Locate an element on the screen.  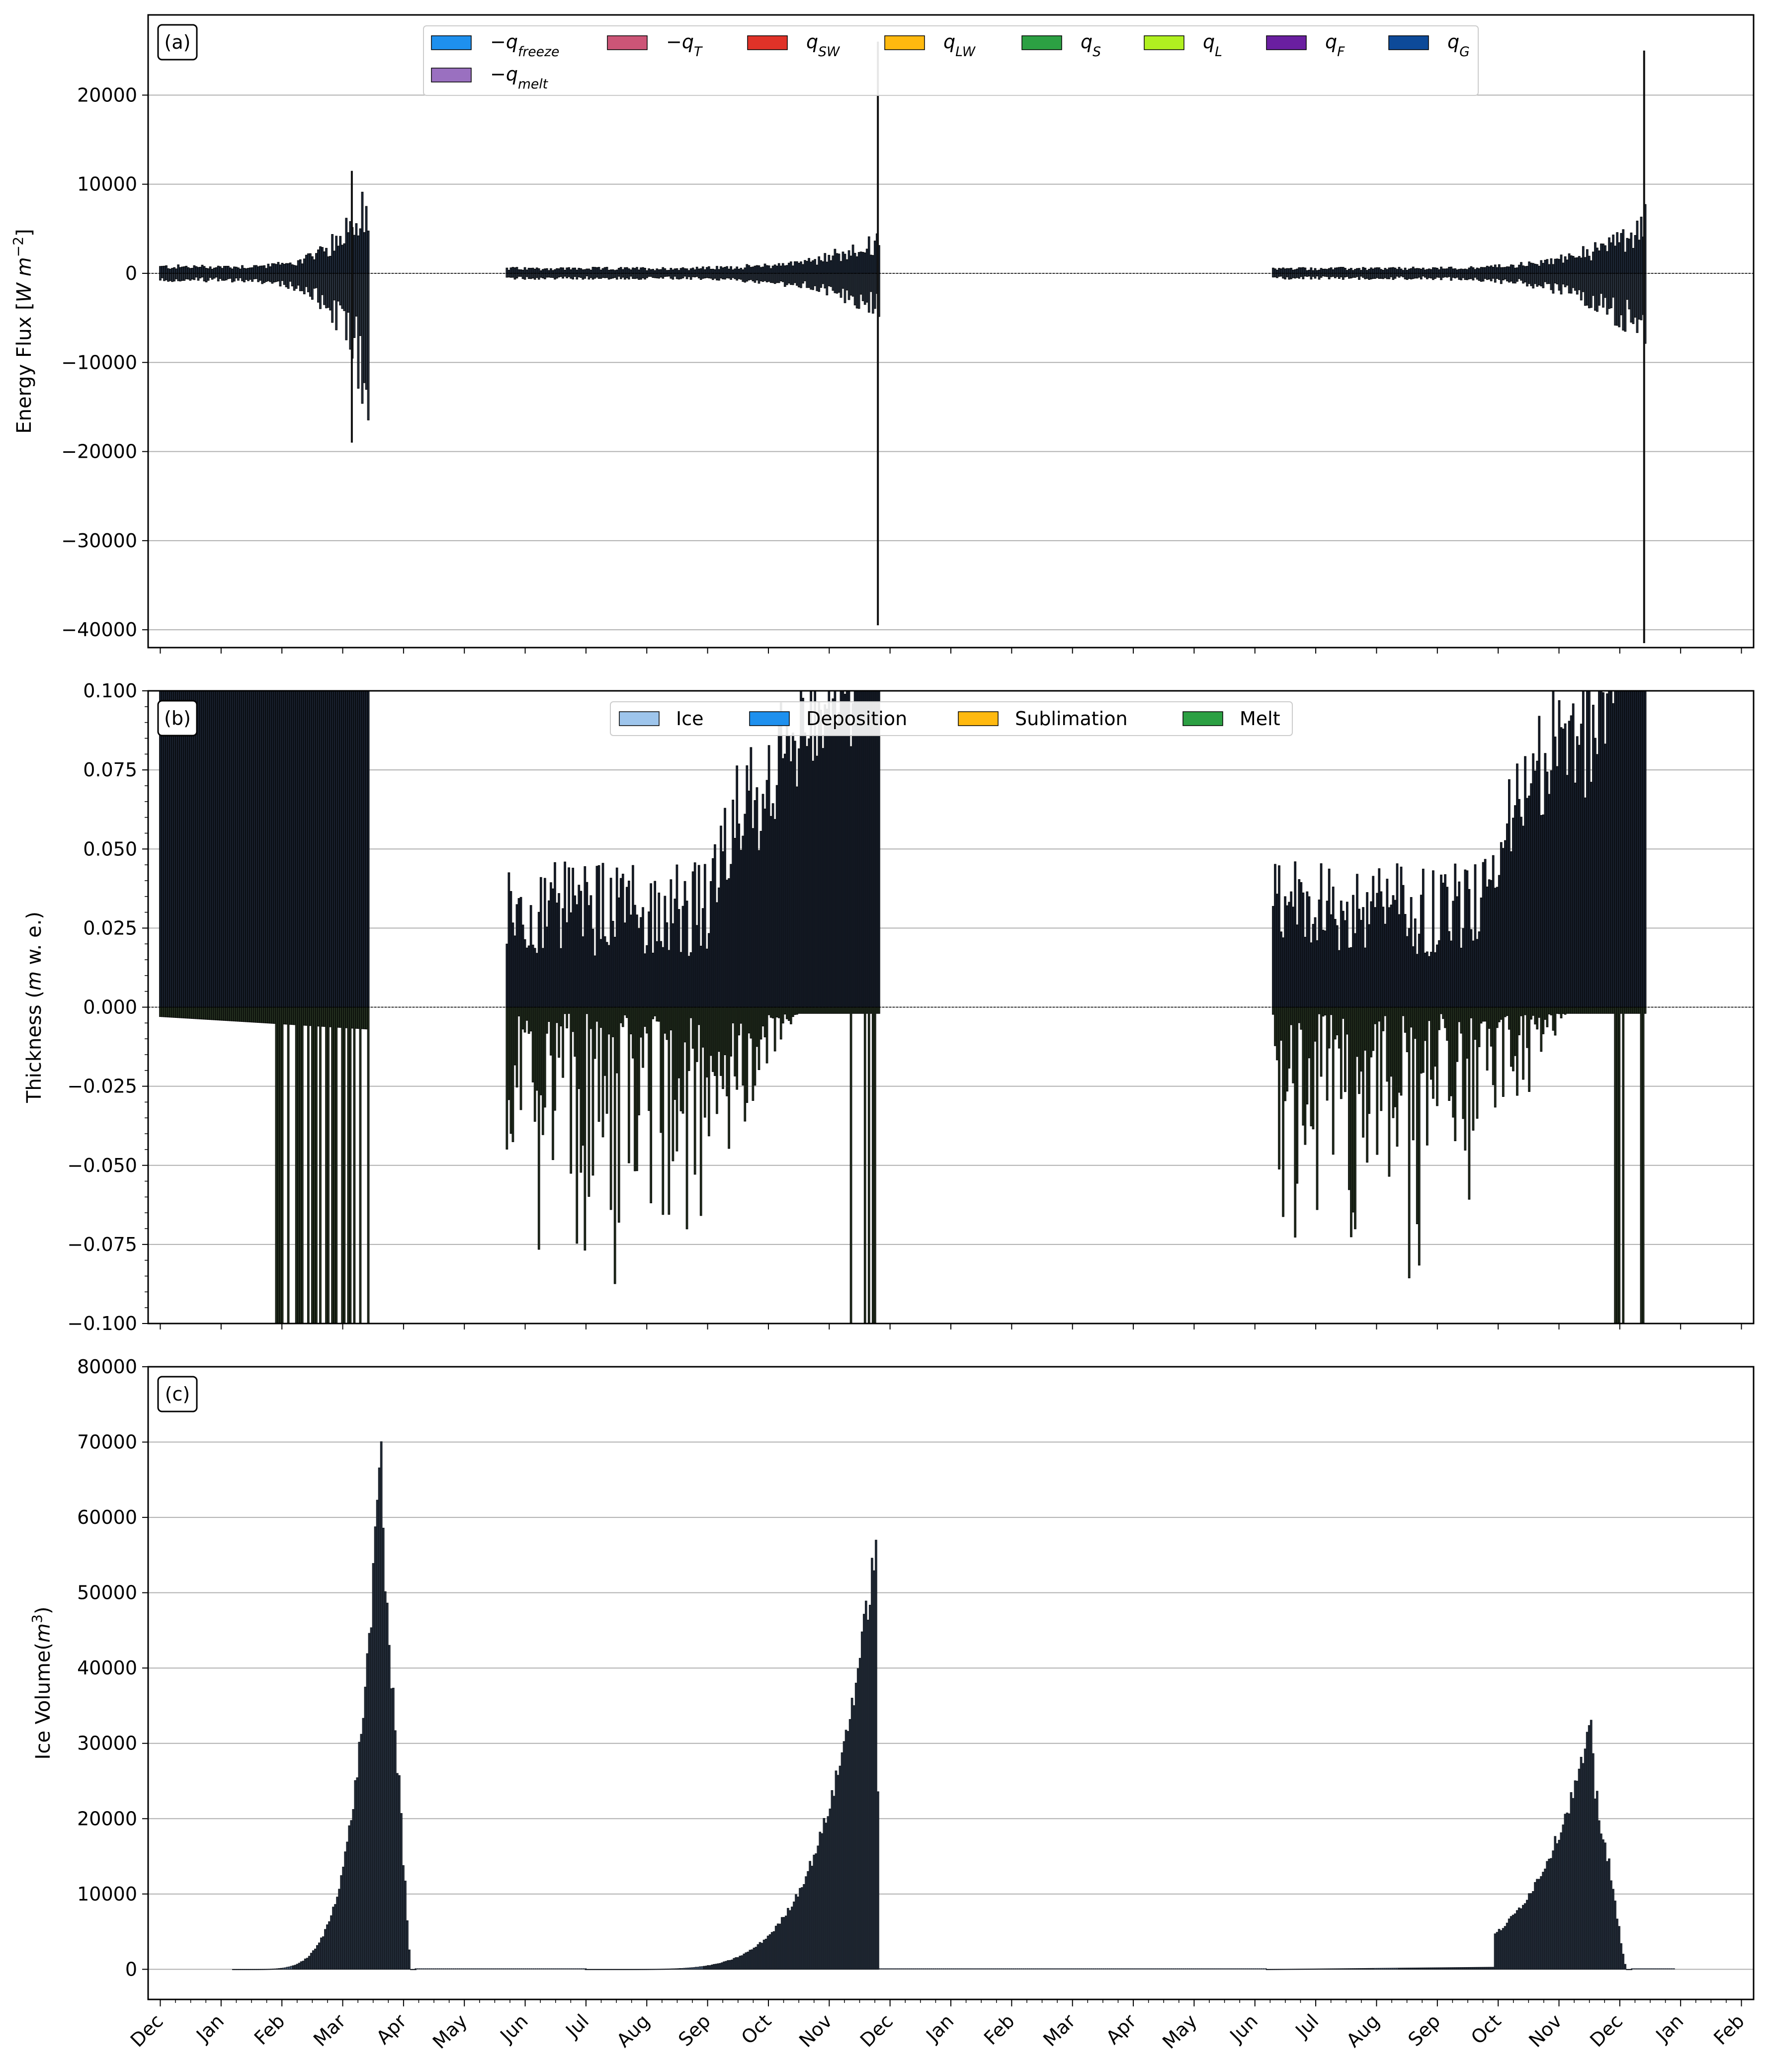
legend-label: qL is located at coordinates (1212, 45).